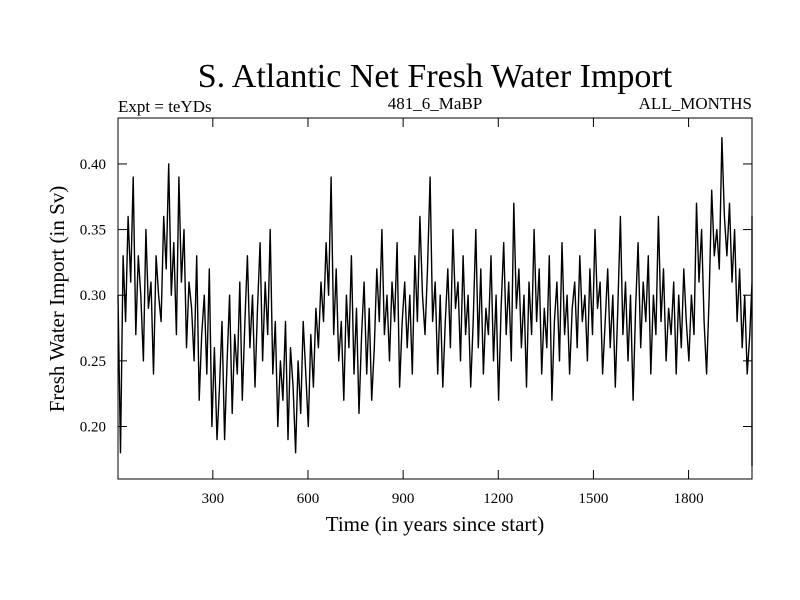  What do you see at coordinates (93, 296) in the screenshot?
I see `y-tick-label: 0.30` at bounding box center [93, 296].